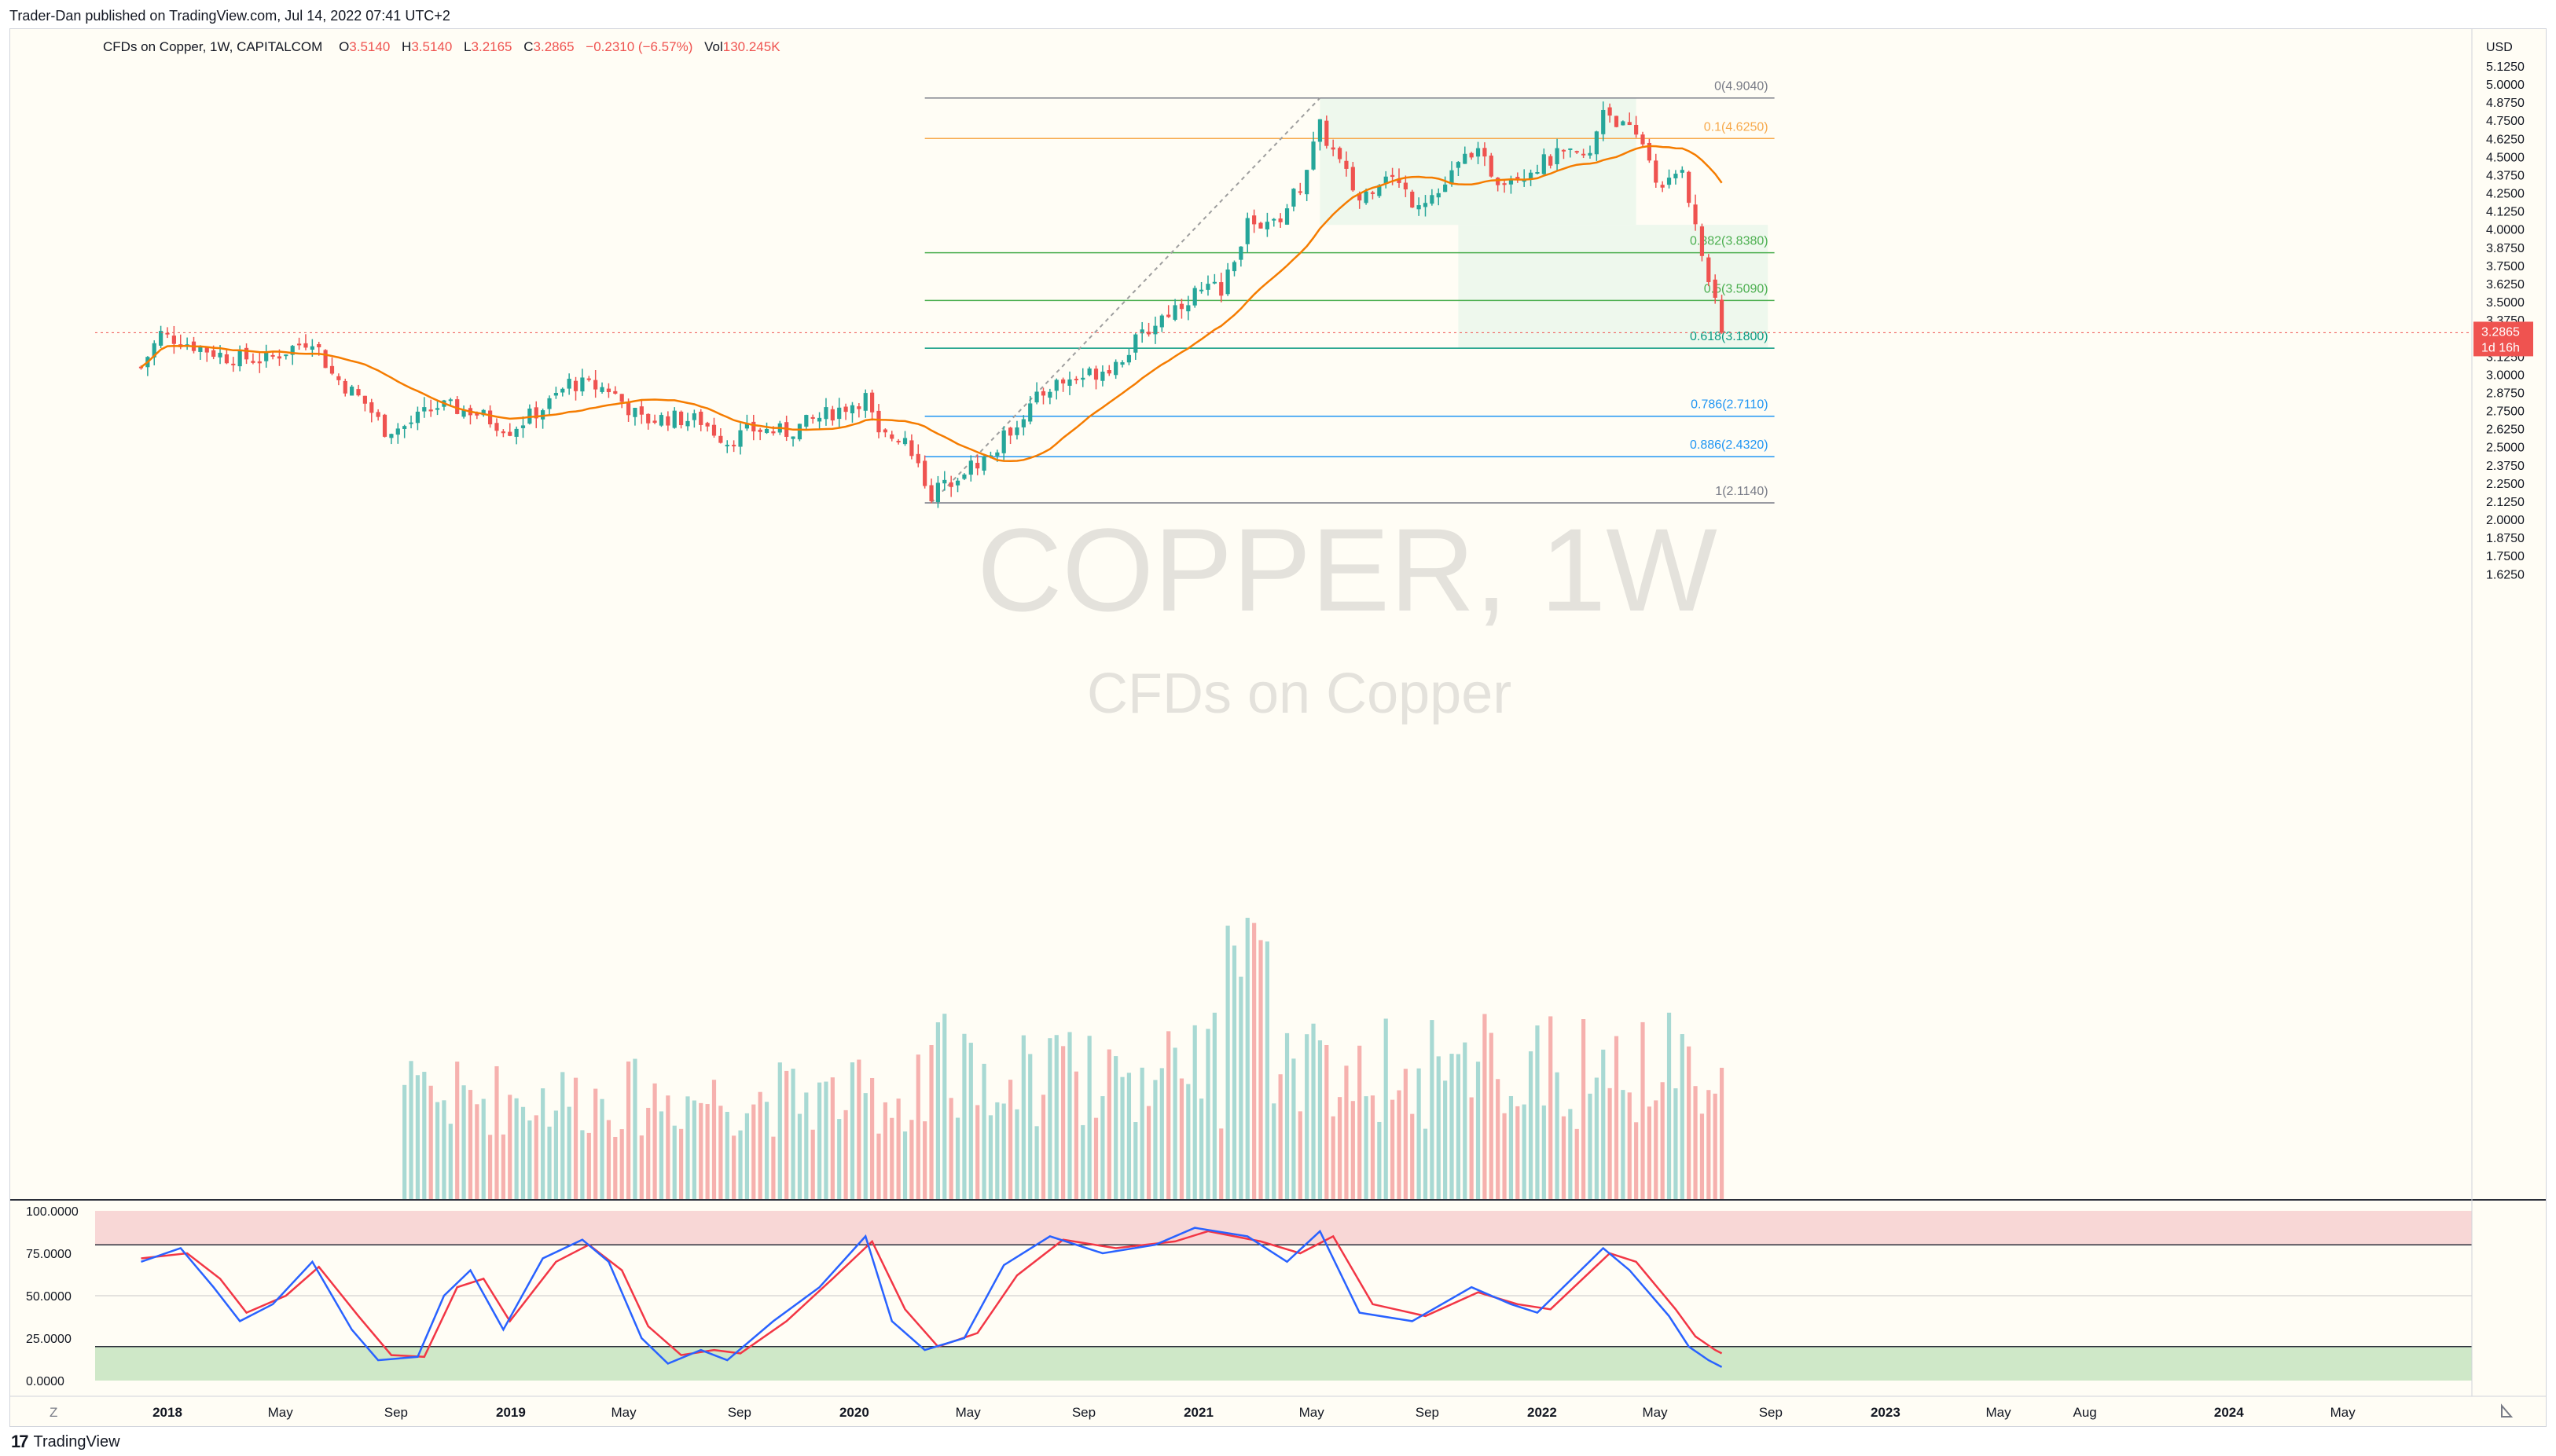  Describe the element at coordinates (2505, 448) in the screenshot. I see `price-tick: 2.5000` at that location.